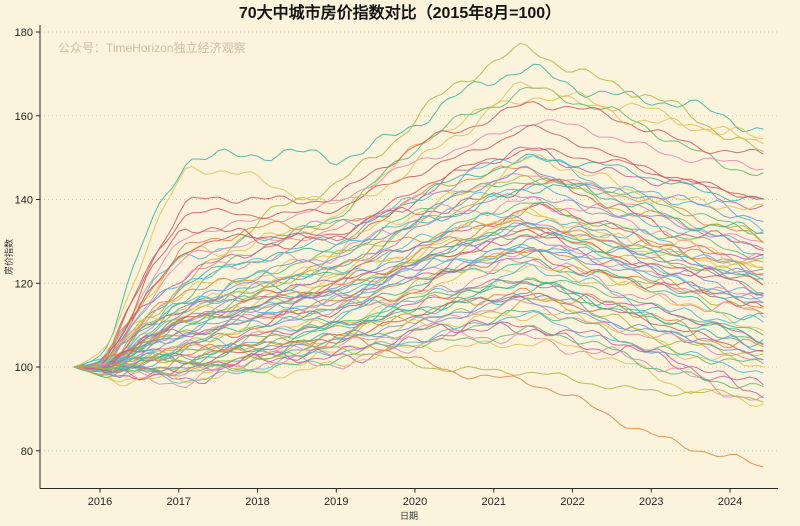 Image resolution: width=800 pixels, height=526 pixels. Describe the element at coordinates (651, 502) in the screenshot. I see `x-tick-label: 2023` at that location.